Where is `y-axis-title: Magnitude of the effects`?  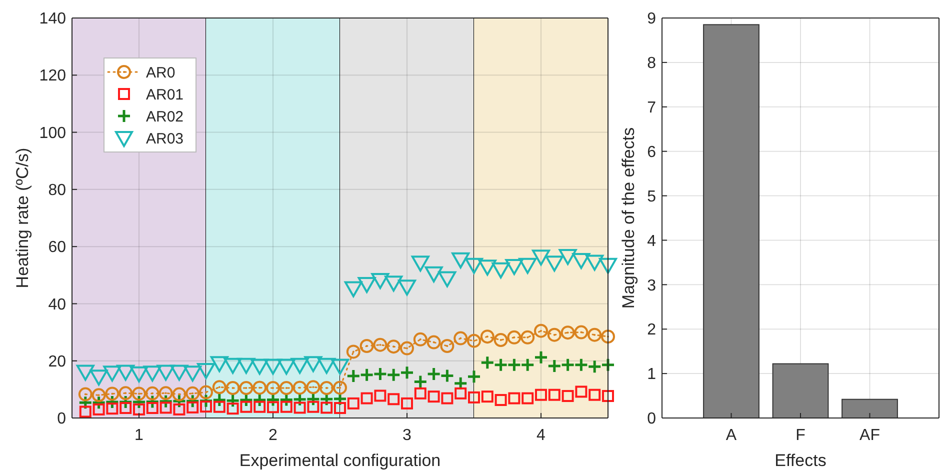
y-axis-title: Magnitude of the effects is located at coordinates (628, 218).